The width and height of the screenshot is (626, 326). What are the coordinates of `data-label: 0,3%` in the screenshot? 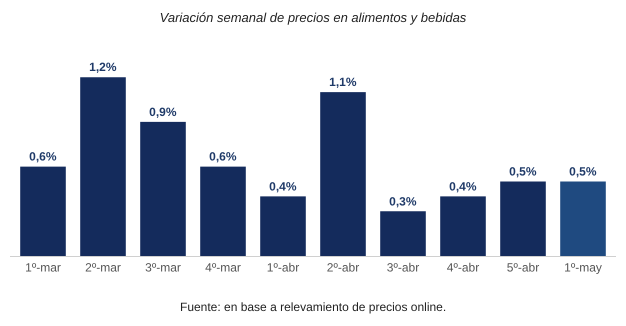 It's located at (403, 201).